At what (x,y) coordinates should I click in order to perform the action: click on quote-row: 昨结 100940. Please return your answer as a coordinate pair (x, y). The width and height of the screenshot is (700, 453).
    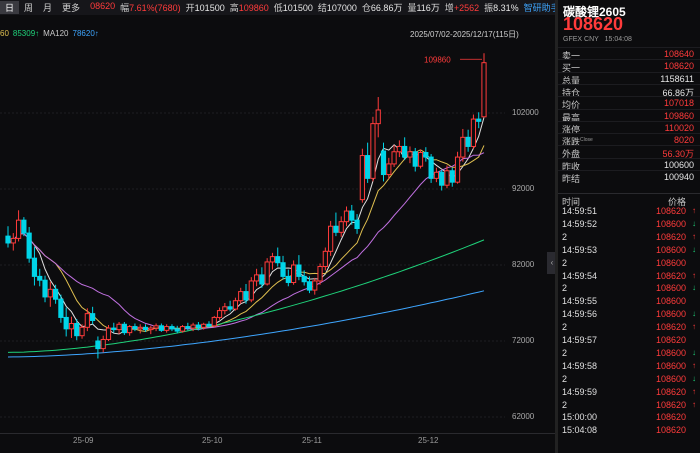
    Looking at the image, I should click on (629, 177).